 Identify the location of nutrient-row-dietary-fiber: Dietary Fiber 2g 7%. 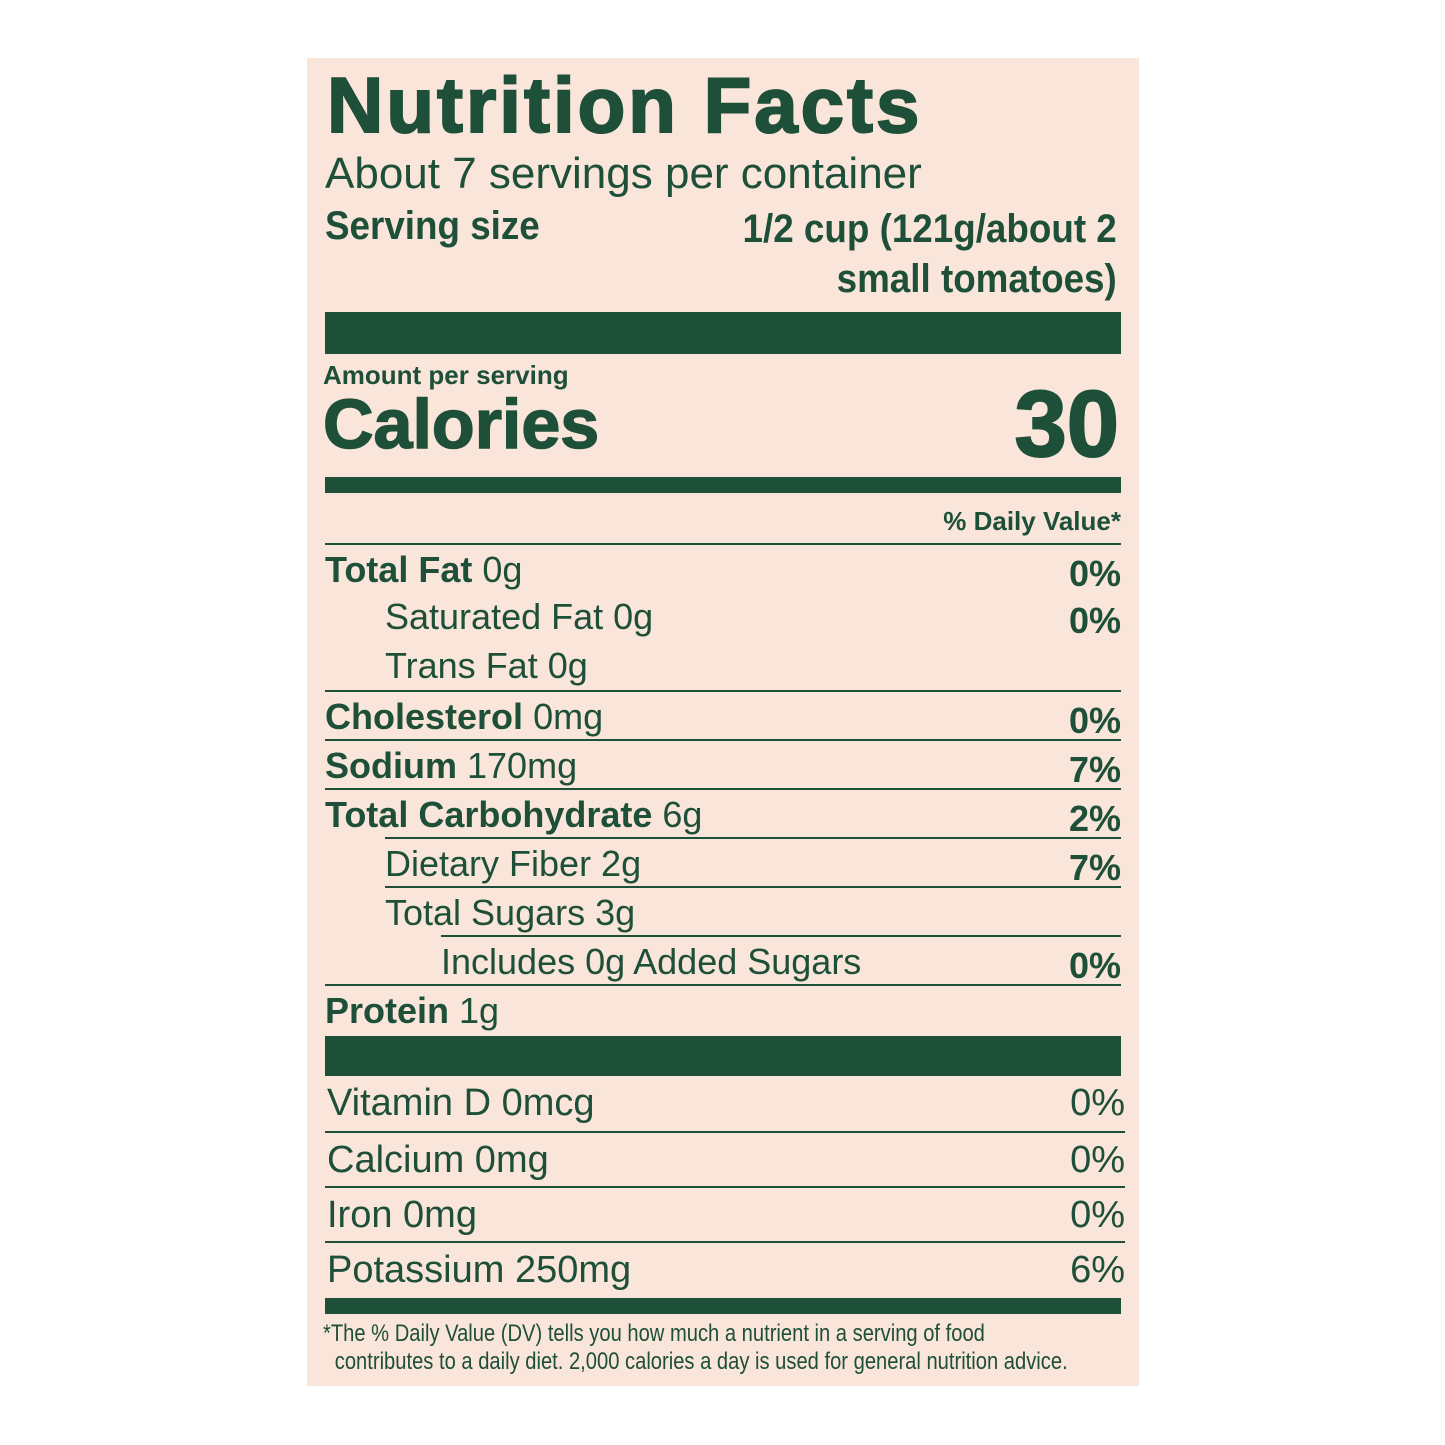
(753, 862).